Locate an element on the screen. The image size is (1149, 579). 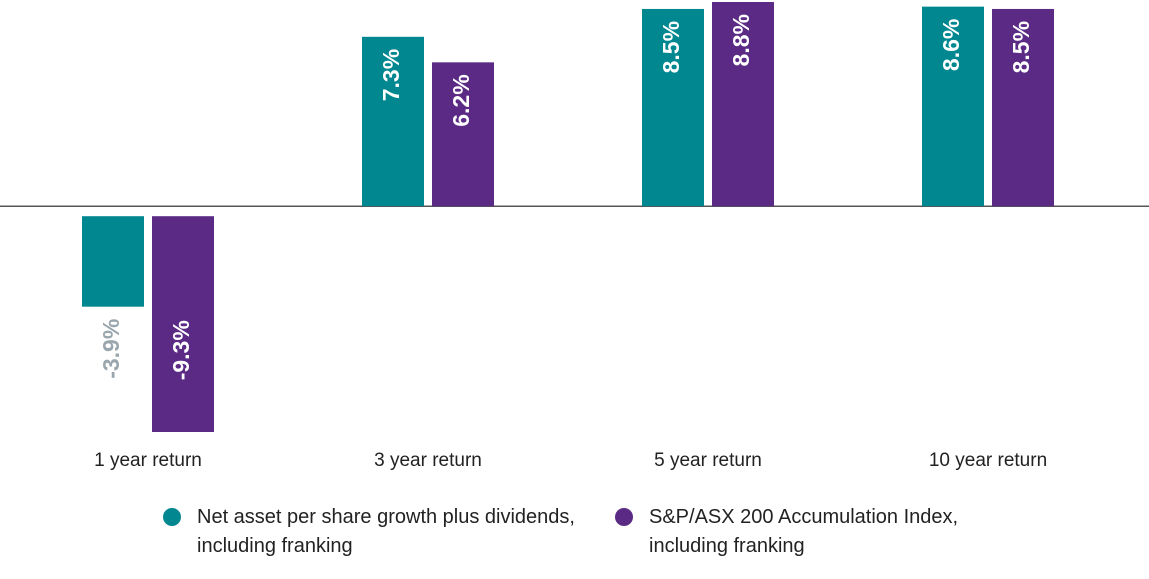
x-tick-label: 5 year return is located at coordinates (708, 460).